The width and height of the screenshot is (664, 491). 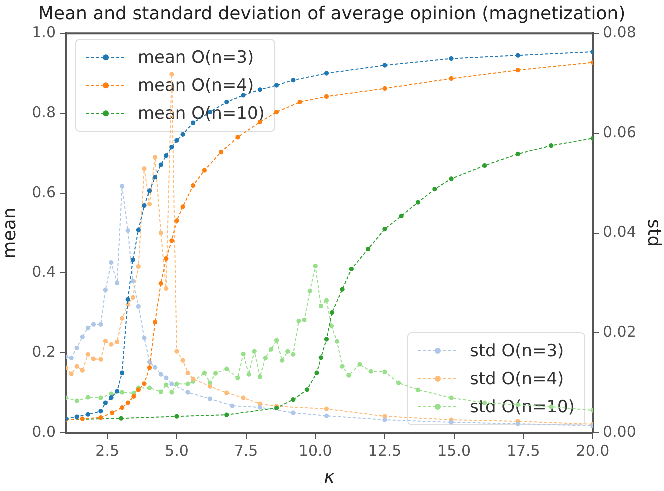 I want to click on chart-title: Mean and standard deviation of average opinion (magnetization), so click(x=332, y=13).